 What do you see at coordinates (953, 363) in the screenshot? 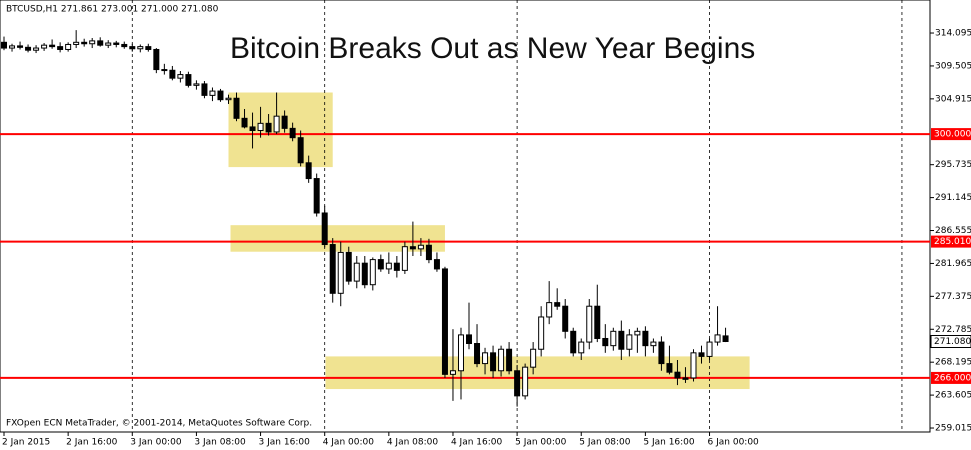
I see `y-tick-label: 268.195` at bounding box center [953, 363].